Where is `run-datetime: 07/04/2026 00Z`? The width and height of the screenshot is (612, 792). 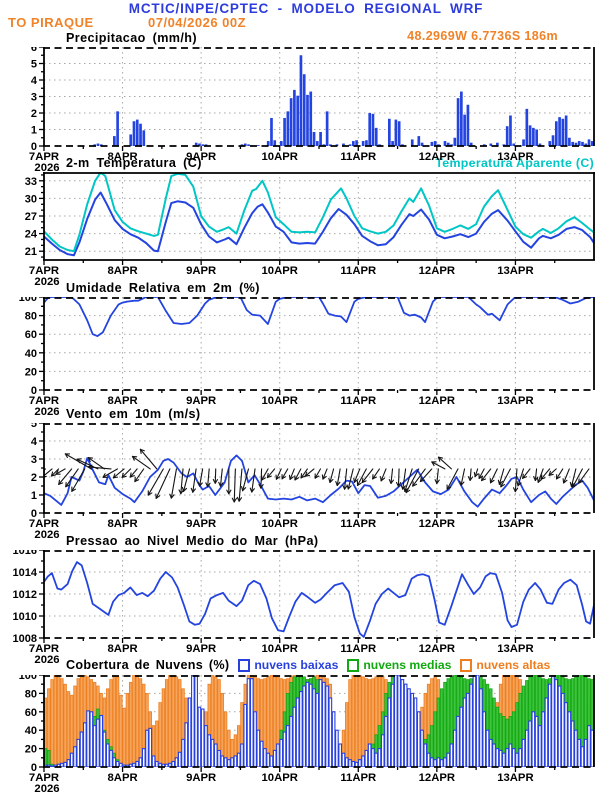 run-datetime: 07/04/2026 00Z is located at coordinates (197, 22).